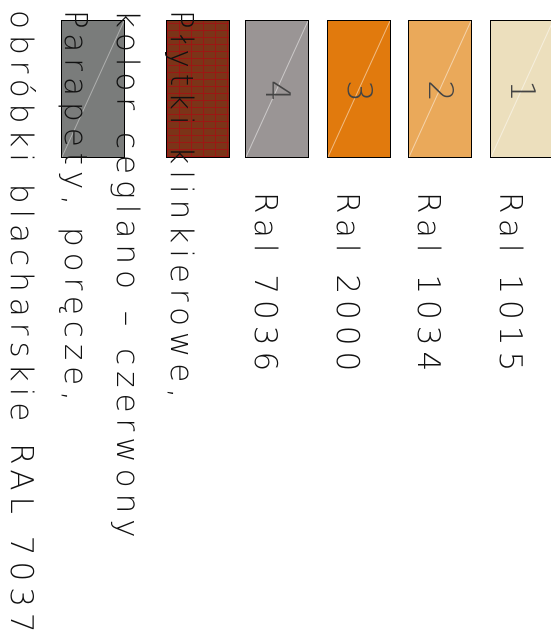 Image resolution: width=551 pixels, height=639 pixels. Describe the element at coordinates (198, 89) in the screenshot. I see `swatch-clinker-brick` at that location.